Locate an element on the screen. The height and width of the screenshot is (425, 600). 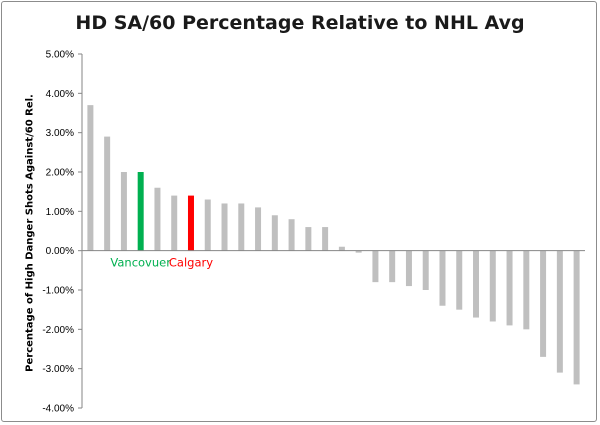
y-tick-label: 2.00% is located at coordinates (60, 173).